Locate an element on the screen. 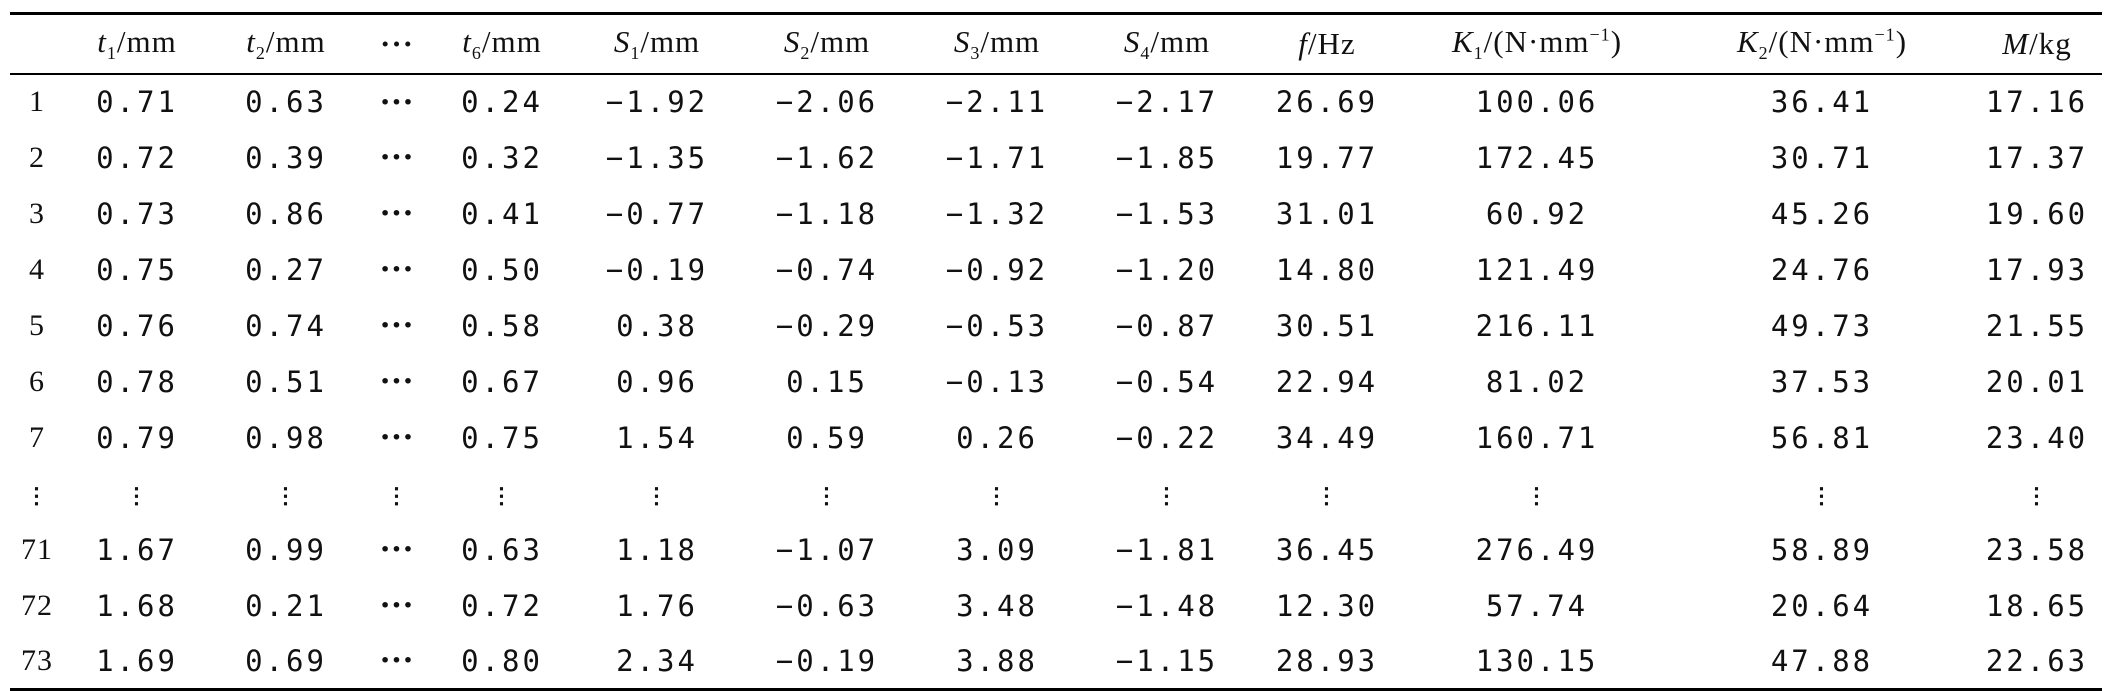 This screenshot has width=2112, height=691. column-header-t6: t6/mm is located at coordinates (502, 44).